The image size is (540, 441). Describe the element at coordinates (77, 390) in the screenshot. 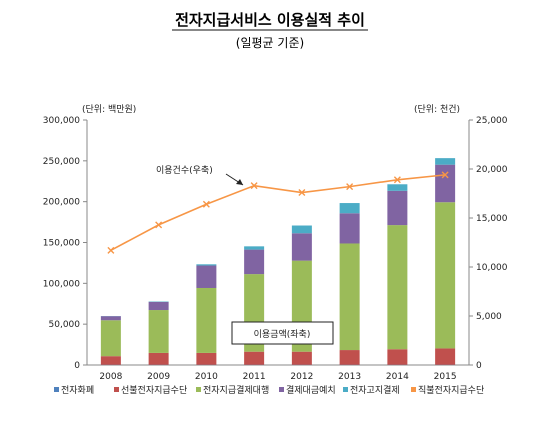

I see `legend-label: 전자화폐` at that location.